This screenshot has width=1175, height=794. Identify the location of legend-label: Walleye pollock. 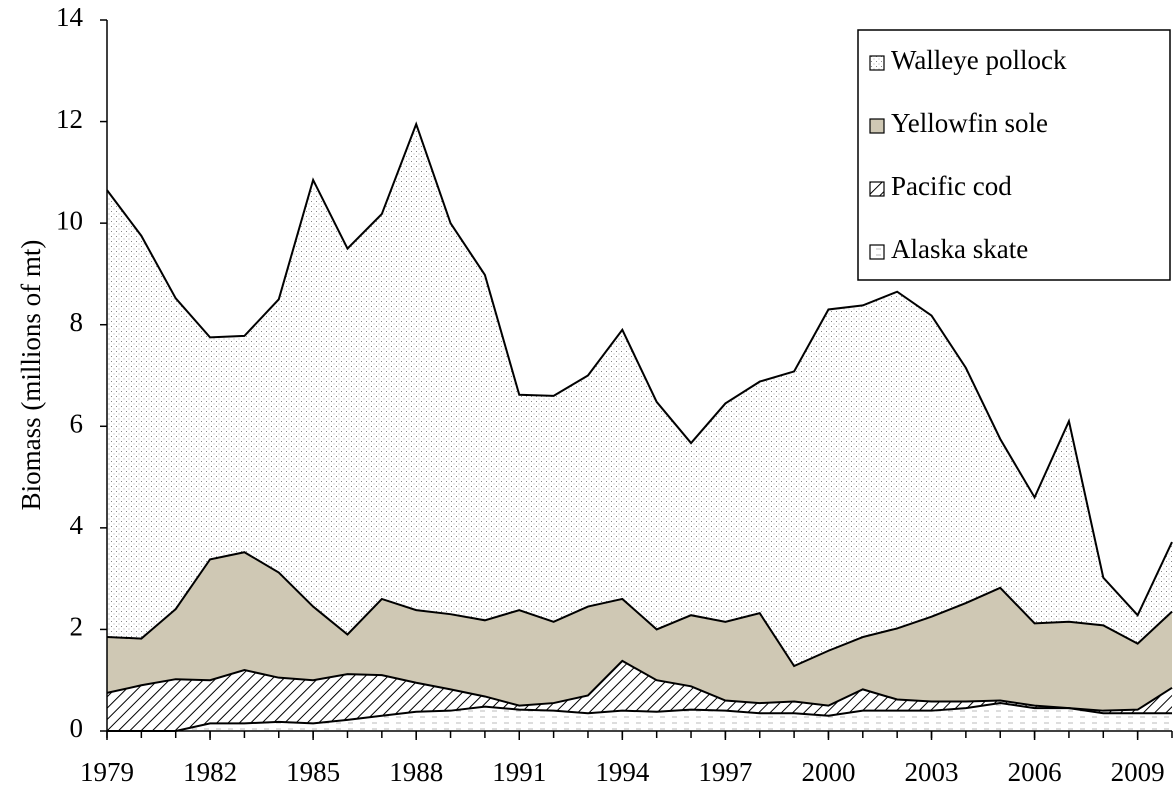
(979, 60).